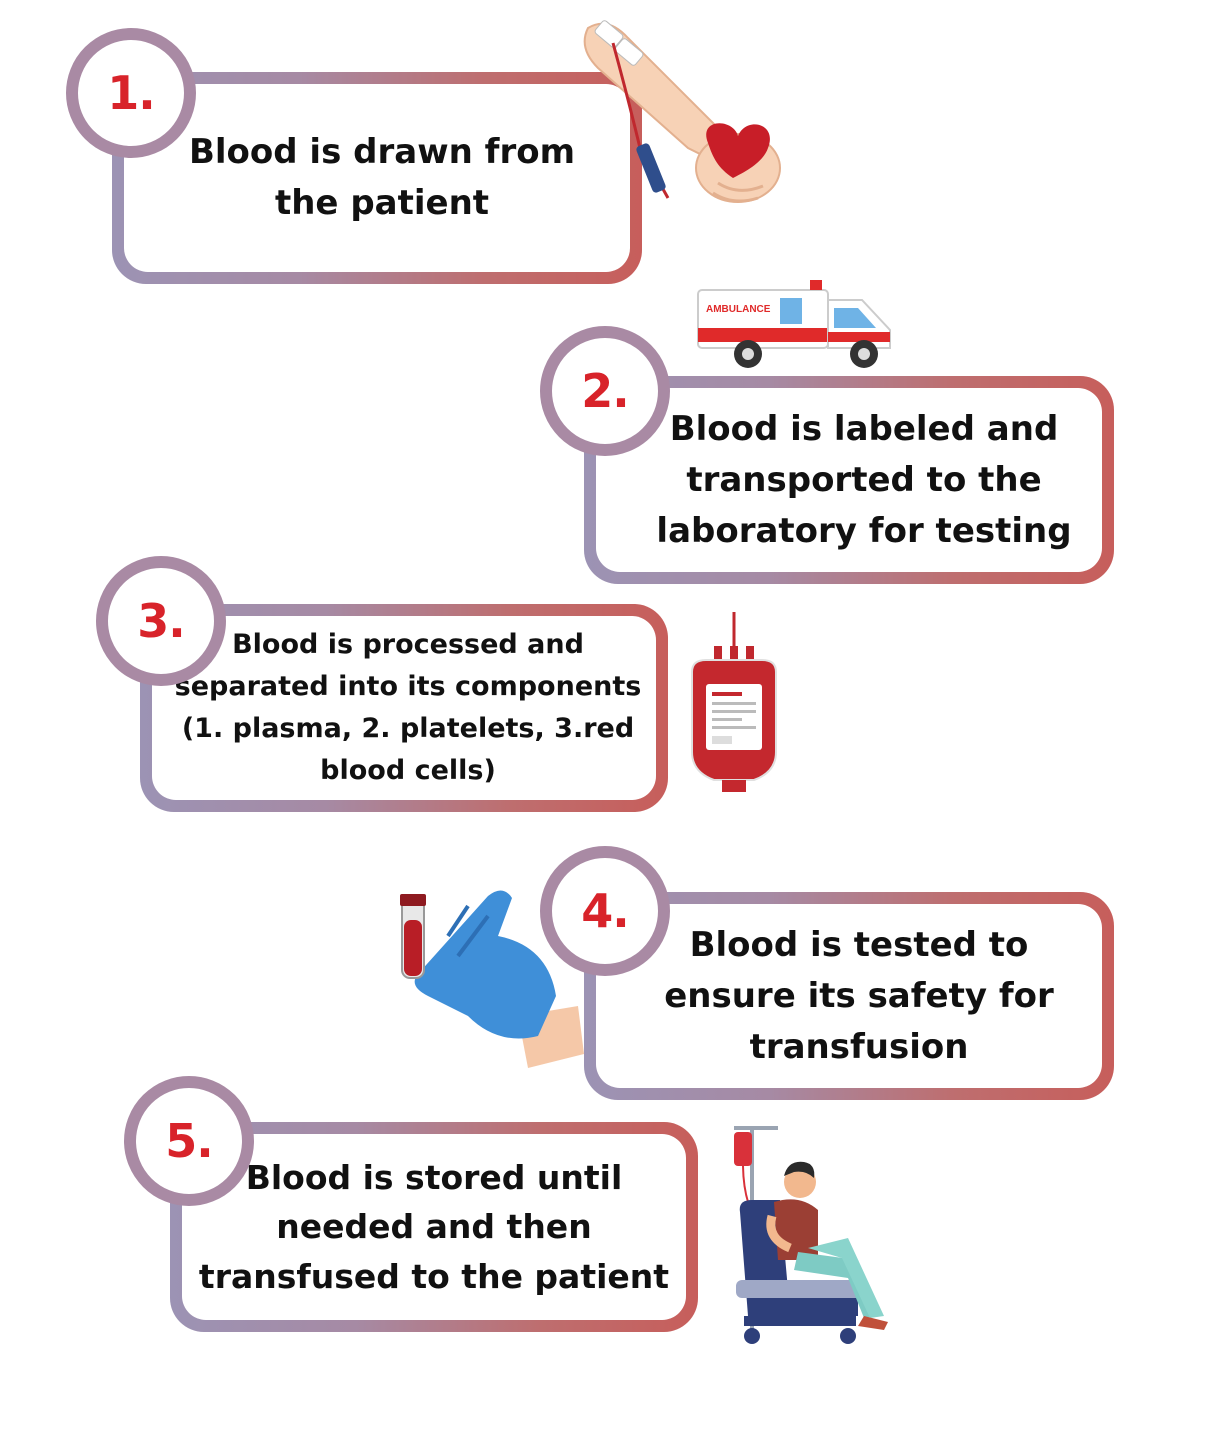 Image resolution: width=1220 pixels, height=1446 pixels. Describe the element at coordinates (734, 702) in the screenshot. I see `blood-bag-icon` at that location.